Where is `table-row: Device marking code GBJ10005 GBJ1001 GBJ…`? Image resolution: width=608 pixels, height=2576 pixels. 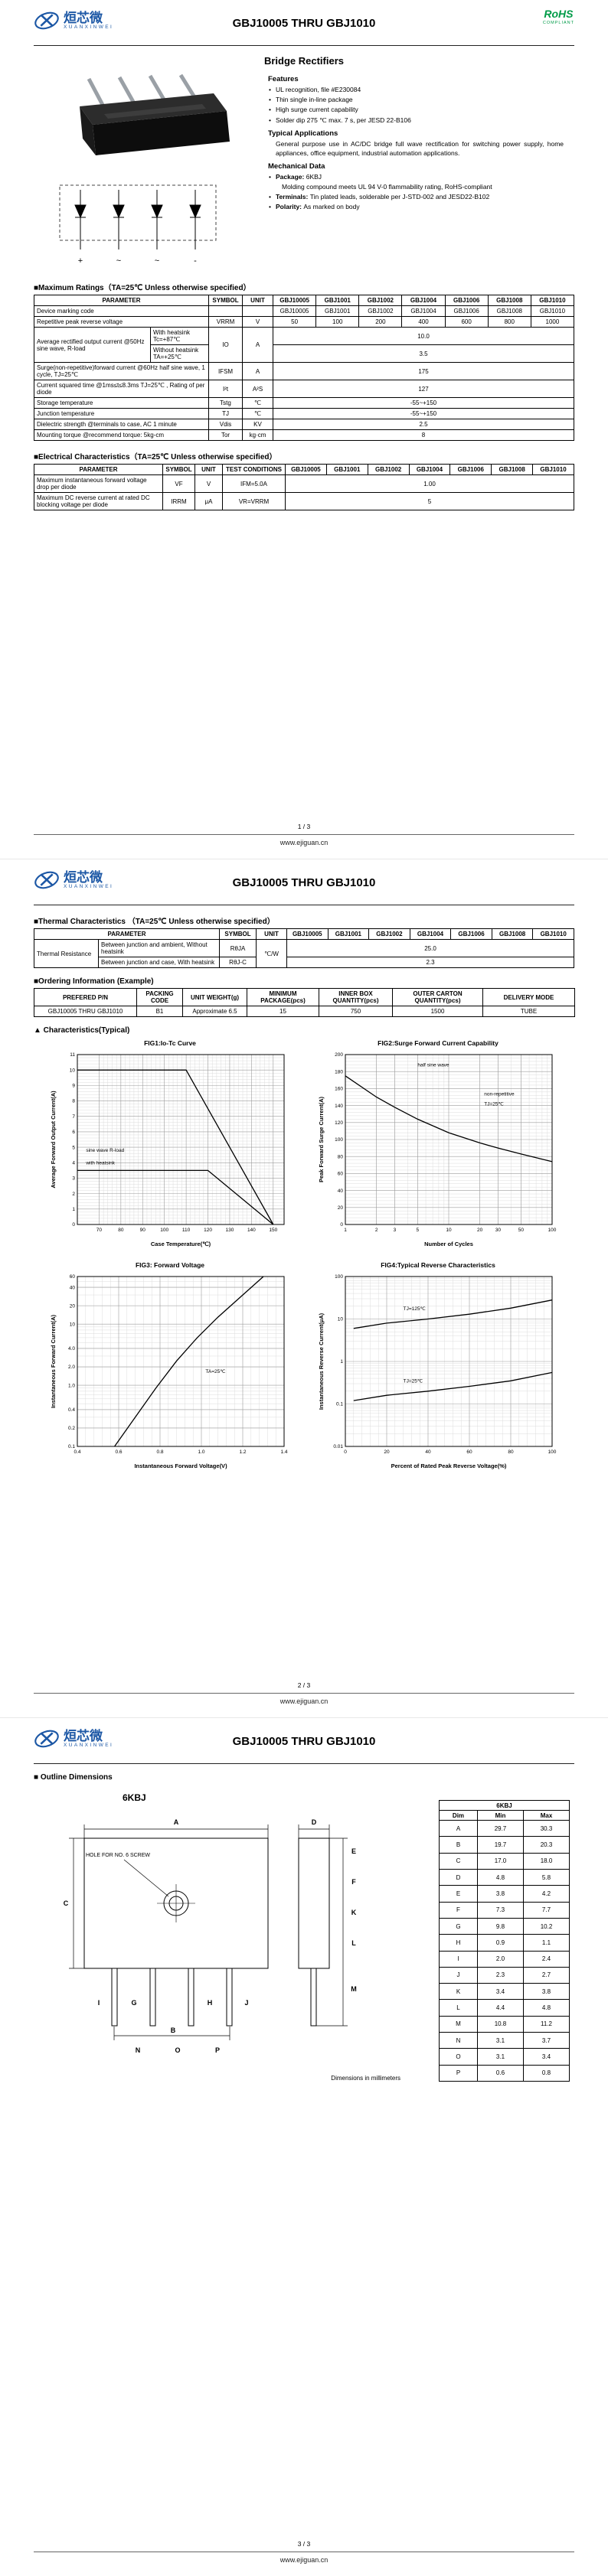 table-row: Device marking code GBJ10005 GBJ1001 GBJ… is located at coordinates (304, 311).